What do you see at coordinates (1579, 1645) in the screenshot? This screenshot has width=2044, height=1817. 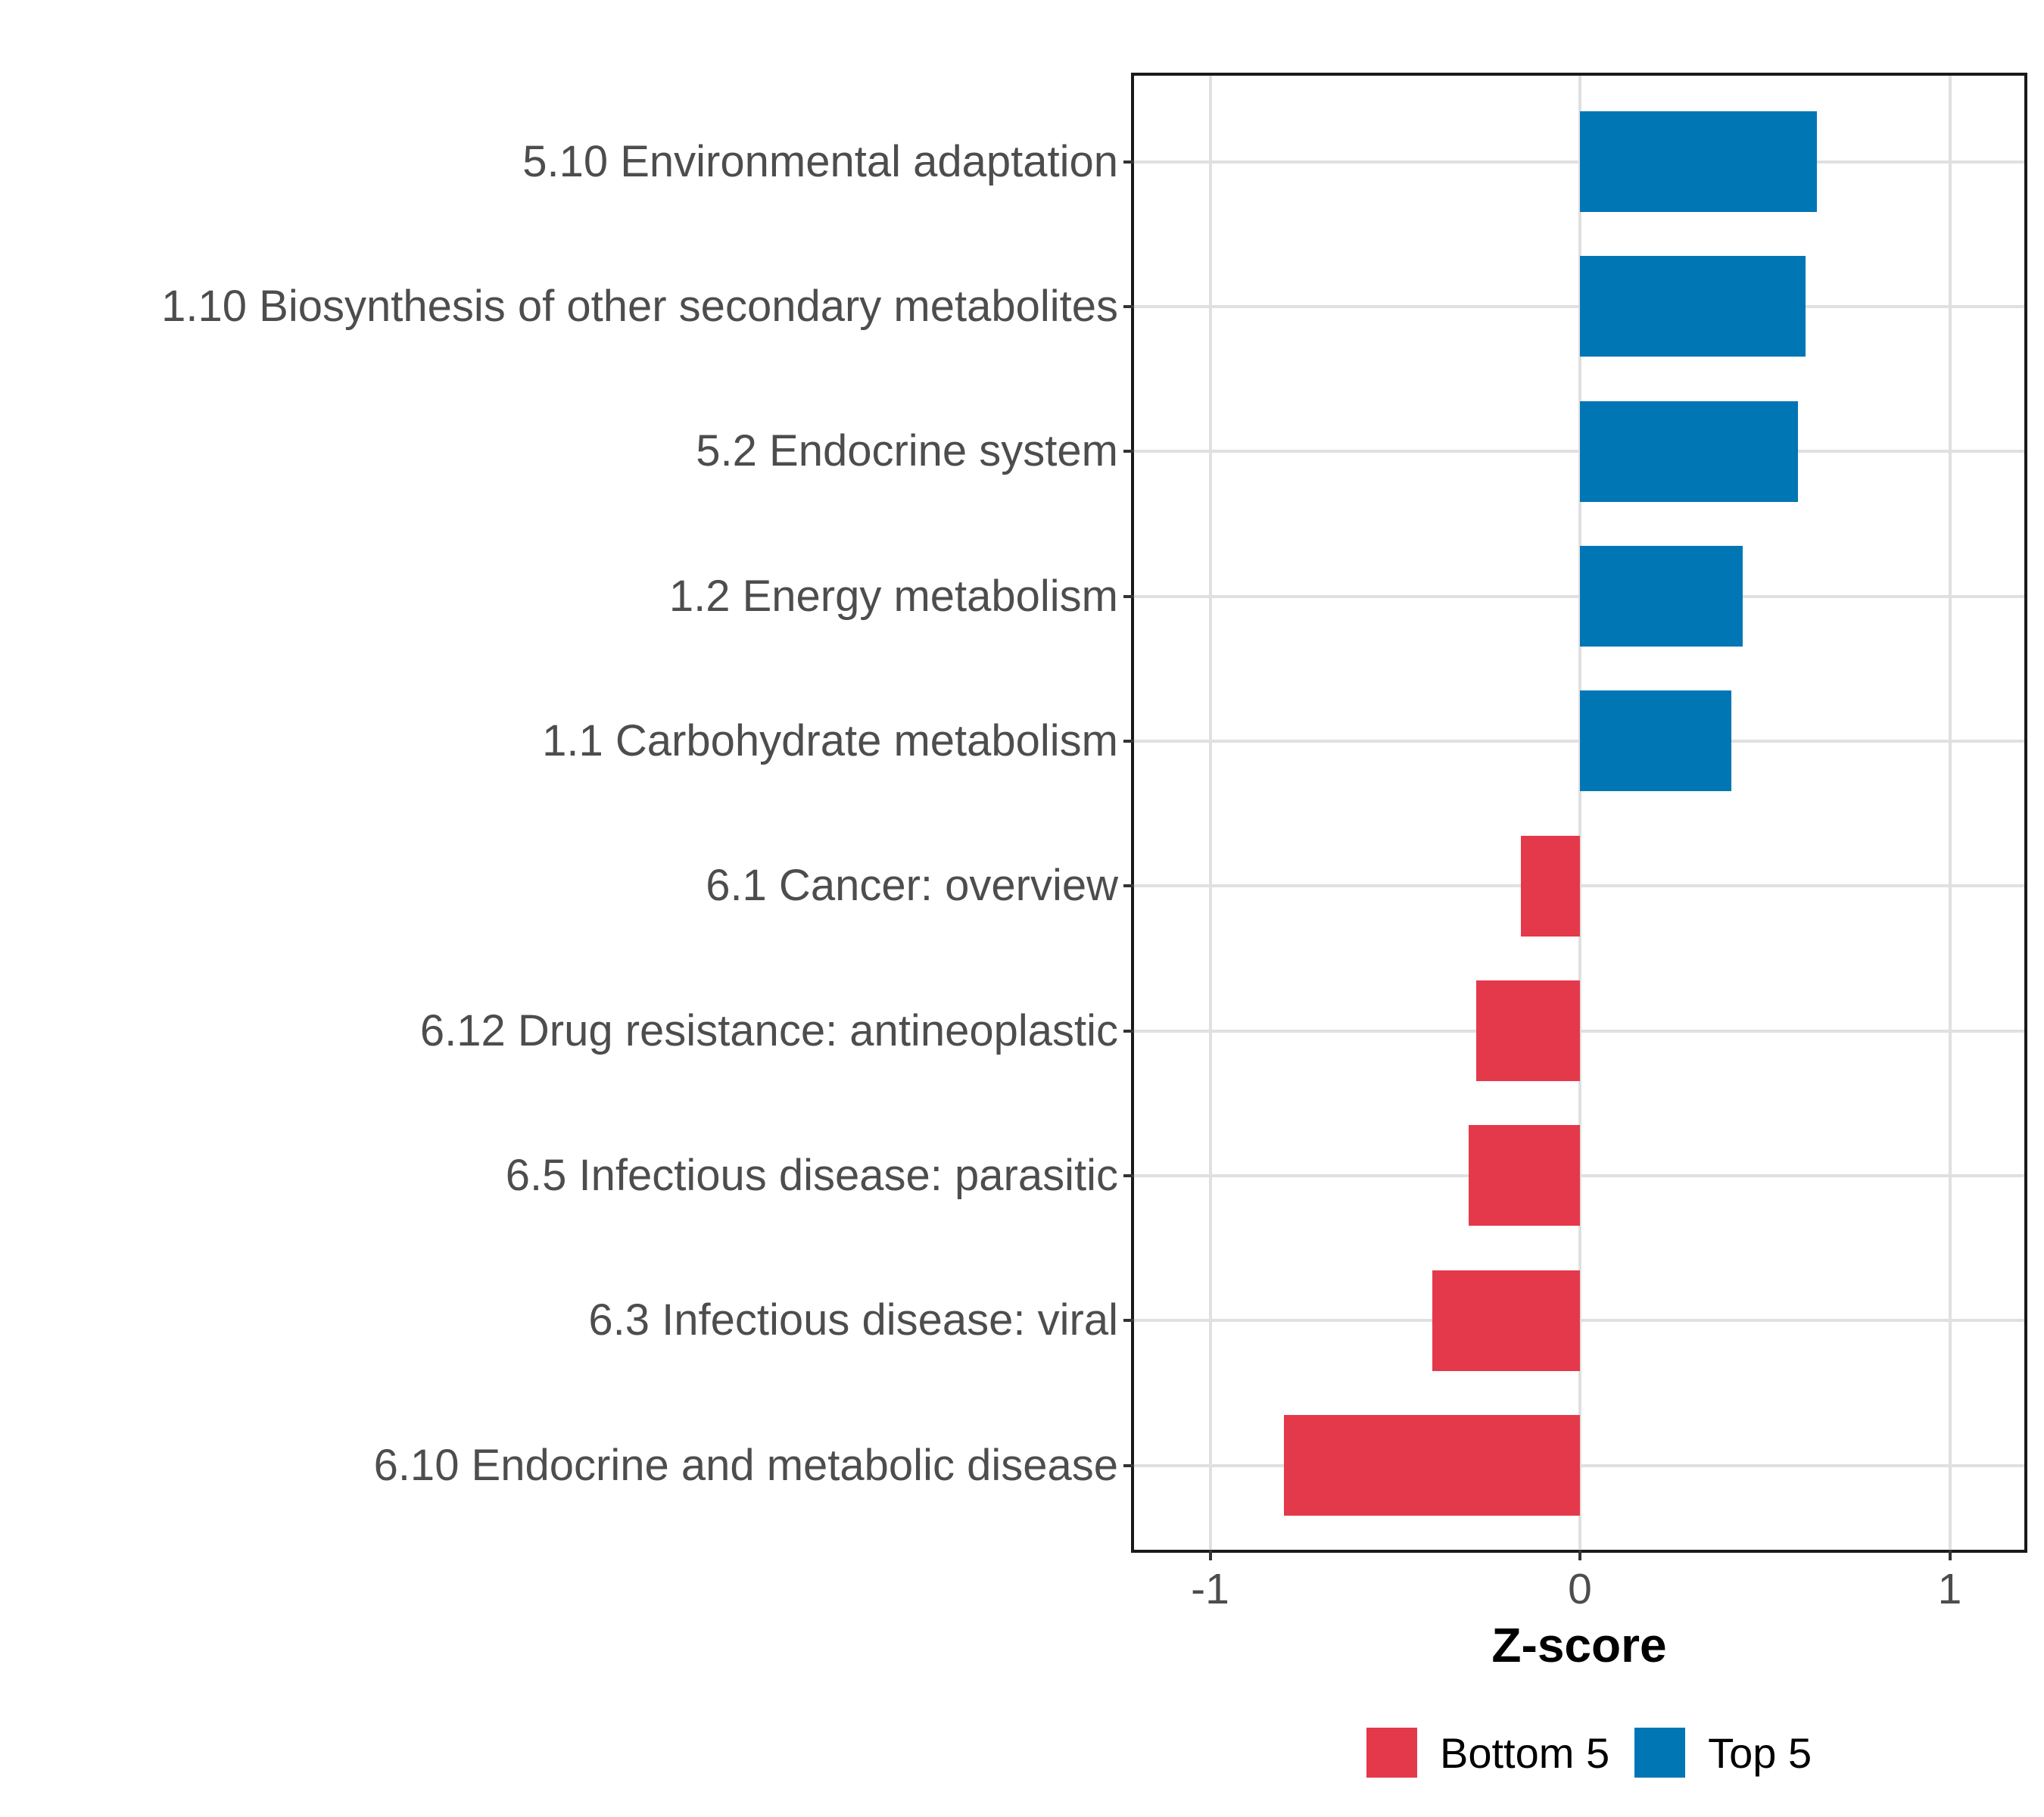 I see `x-axis-title: Z-score` at bounding box center [1579, 1645].